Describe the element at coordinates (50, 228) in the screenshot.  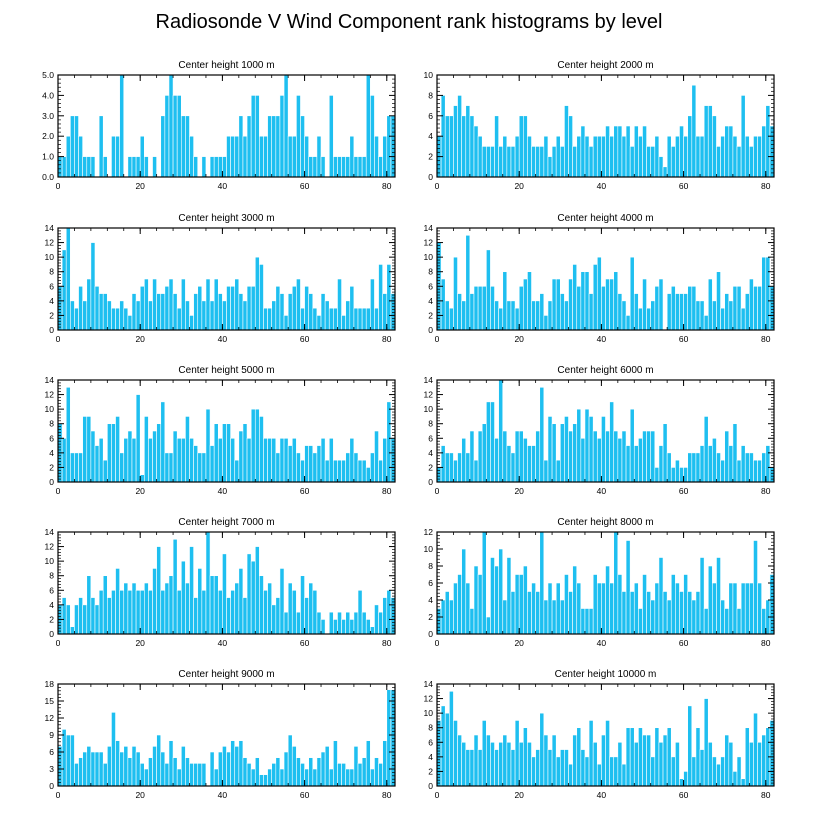
I see `y-tick-label: 14` at that location.